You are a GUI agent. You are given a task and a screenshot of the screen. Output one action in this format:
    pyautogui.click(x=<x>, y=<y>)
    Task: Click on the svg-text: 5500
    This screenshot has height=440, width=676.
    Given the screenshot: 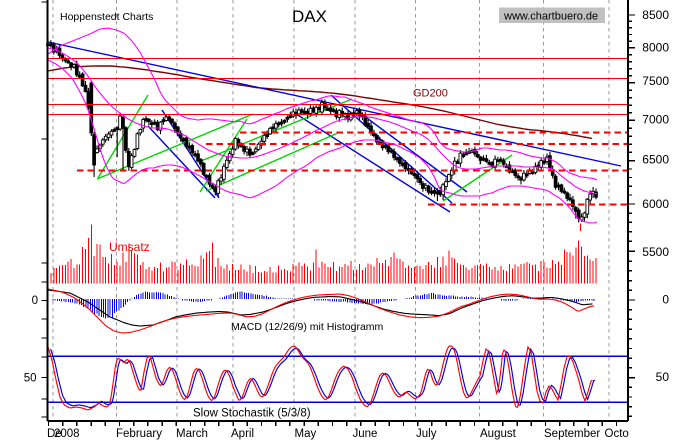 What is the action you would take?
    pyautogui.click(x=655, y=252)
    